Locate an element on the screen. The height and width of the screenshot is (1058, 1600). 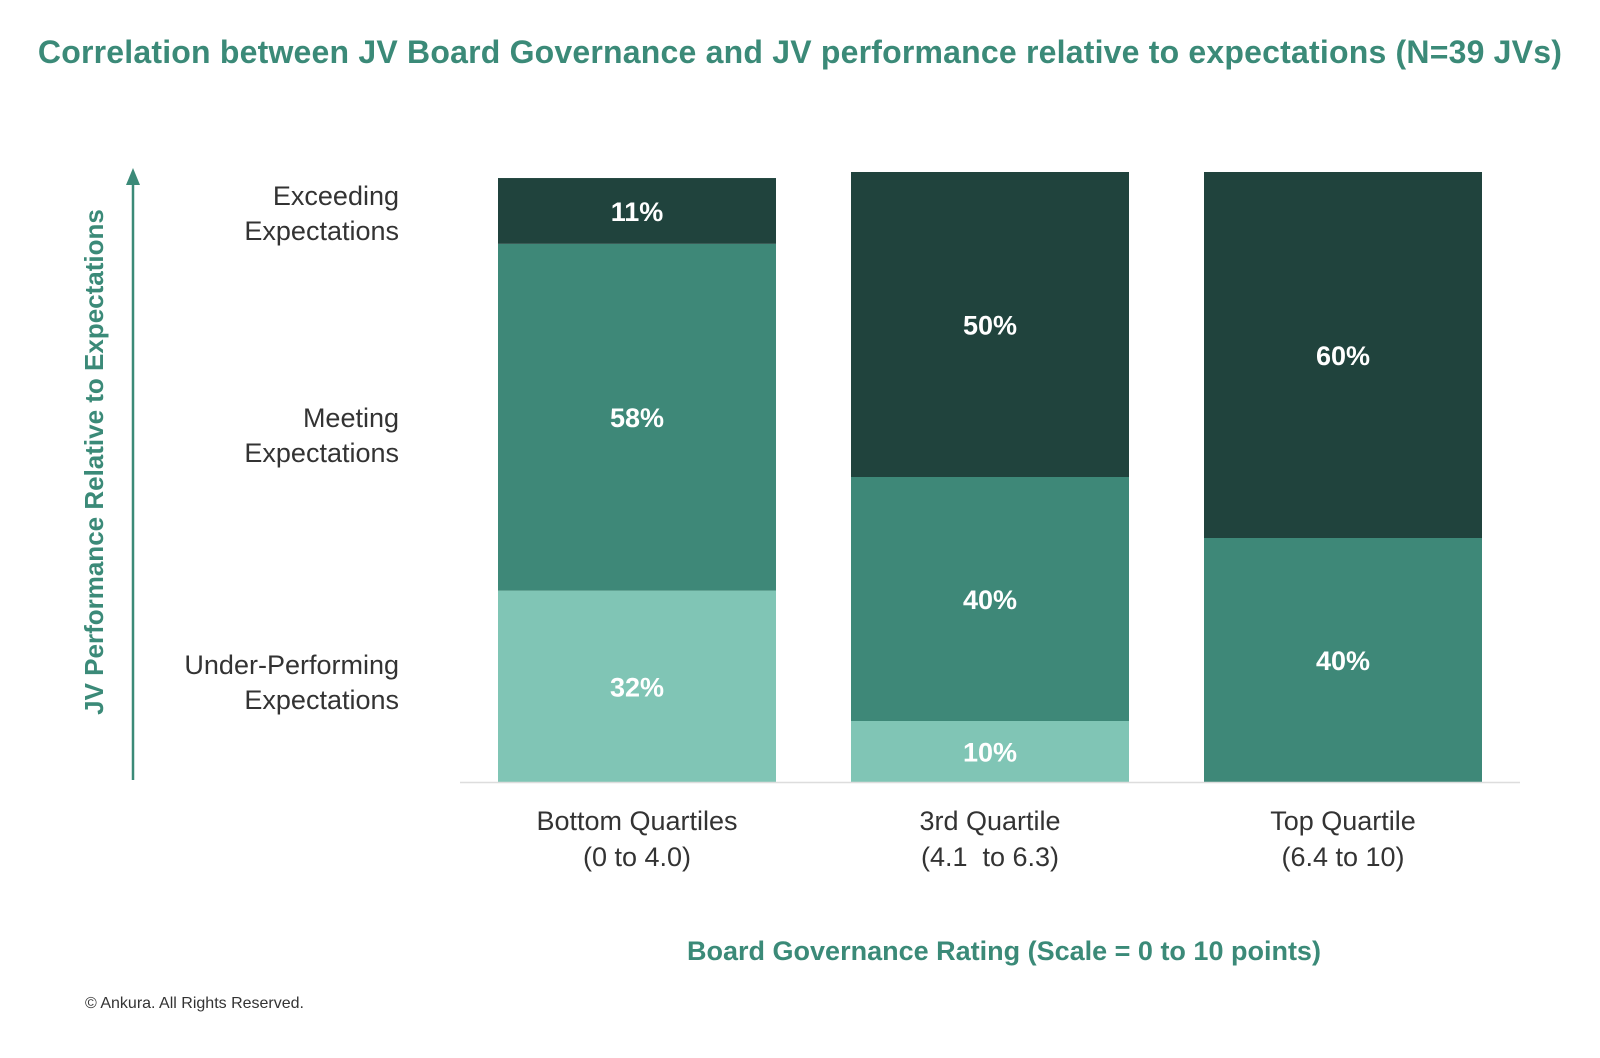
y-axis-title-group: JV Performance Relative to Expectations is located at coordinates (94, 462).